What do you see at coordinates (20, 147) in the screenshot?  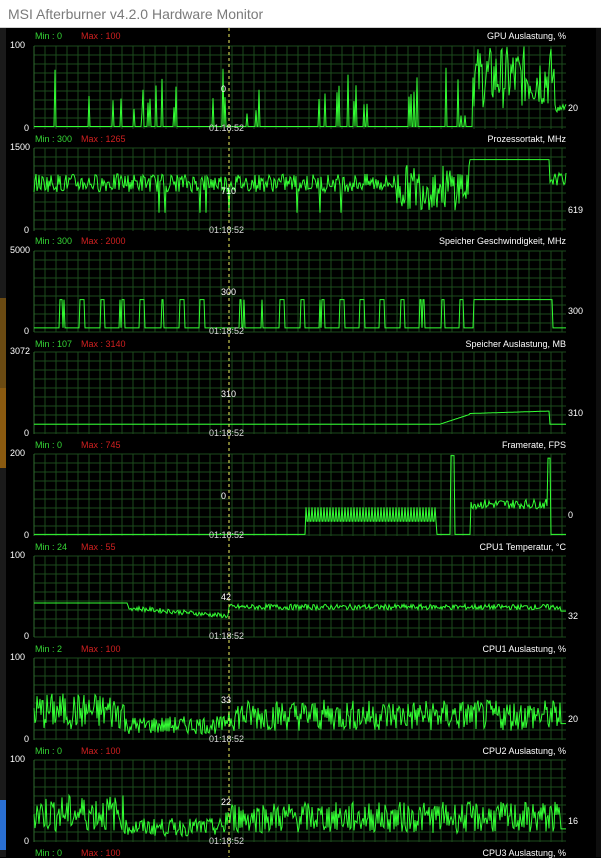 I see `axis-max: 1500` at bounding box center [20, 147].